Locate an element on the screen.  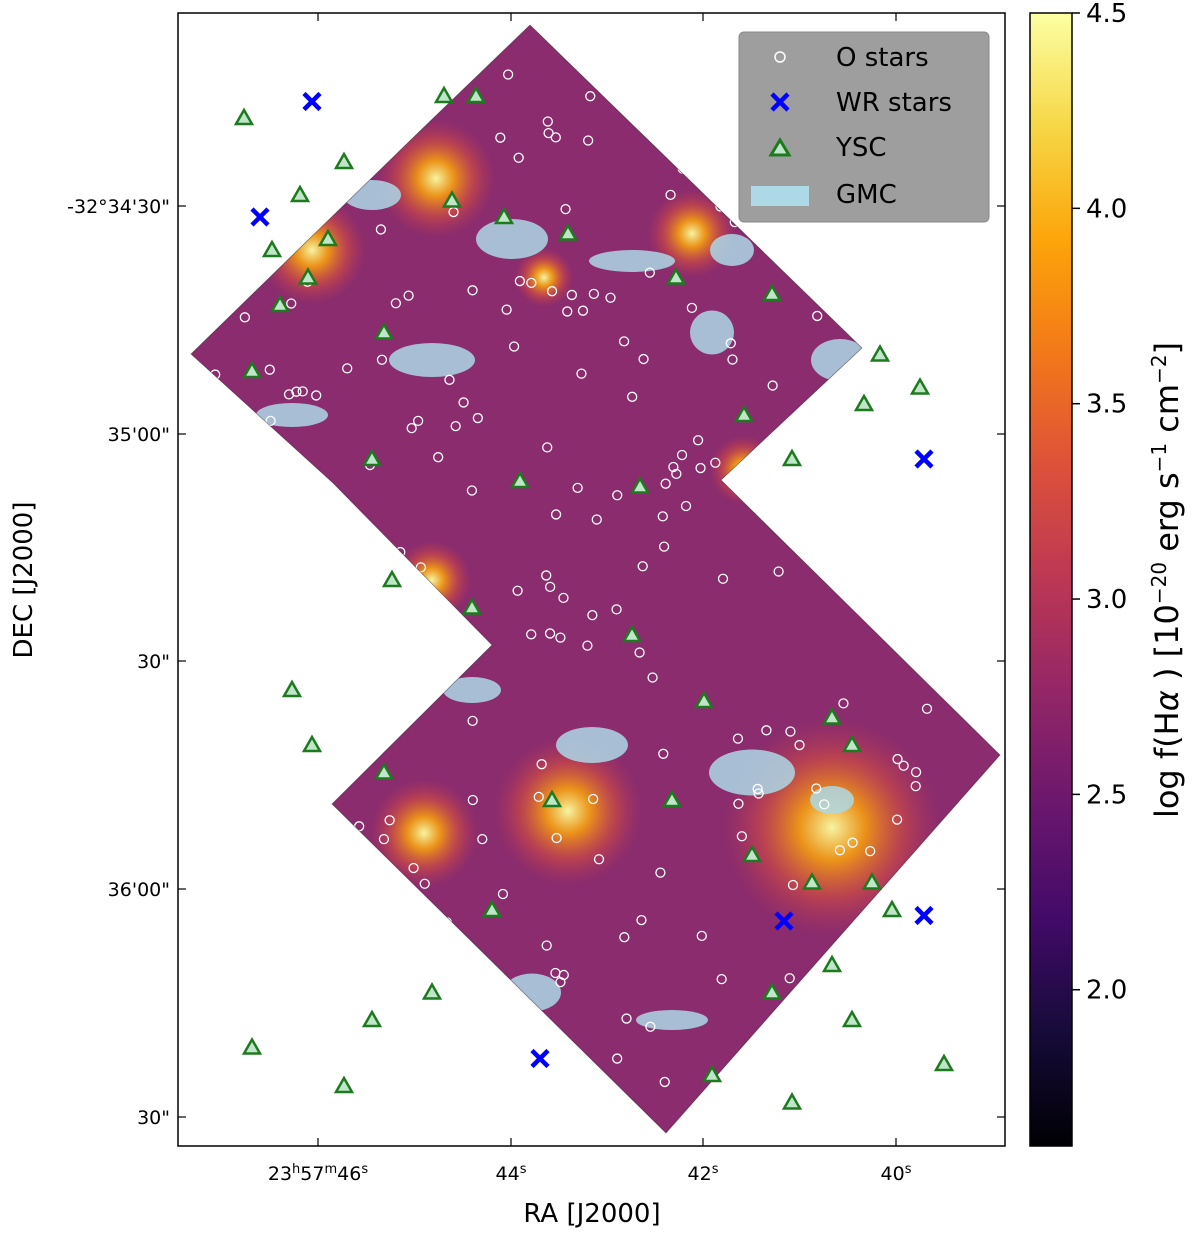
colorbar-tick-label: 3.0 is located at coordinates (1106, 600).